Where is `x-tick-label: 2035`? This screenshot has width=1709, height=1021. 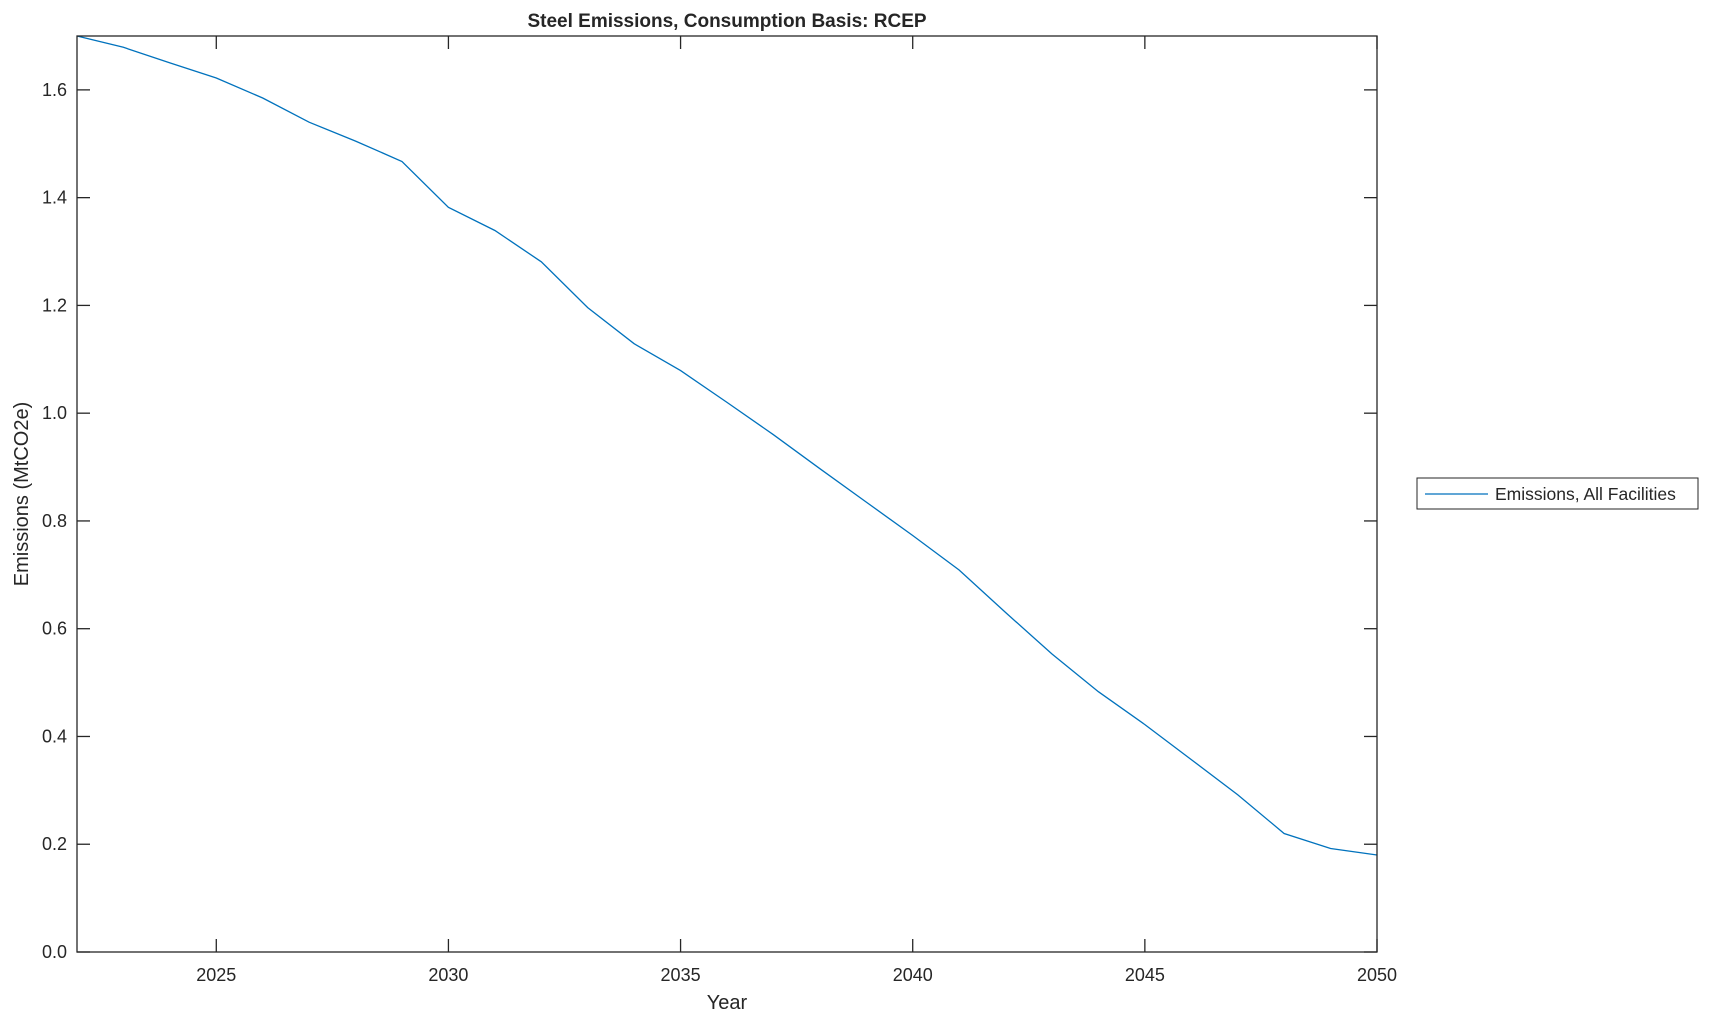
x-tick-label: 2035 is located at coordinates (681, 975).